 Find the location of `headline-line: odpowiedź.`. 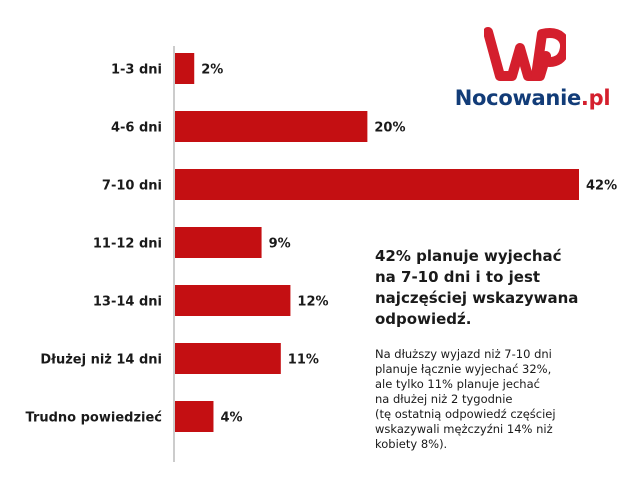

headline-line: odpowiedź. is located at coordinates (423, 319).